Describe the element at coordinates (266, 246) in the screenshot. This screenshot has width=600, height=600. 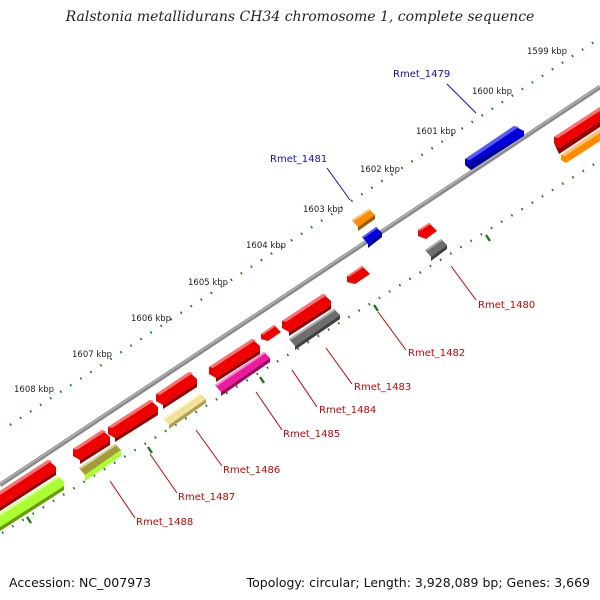
I see `kbp-label: 1604 kbp` at that location.